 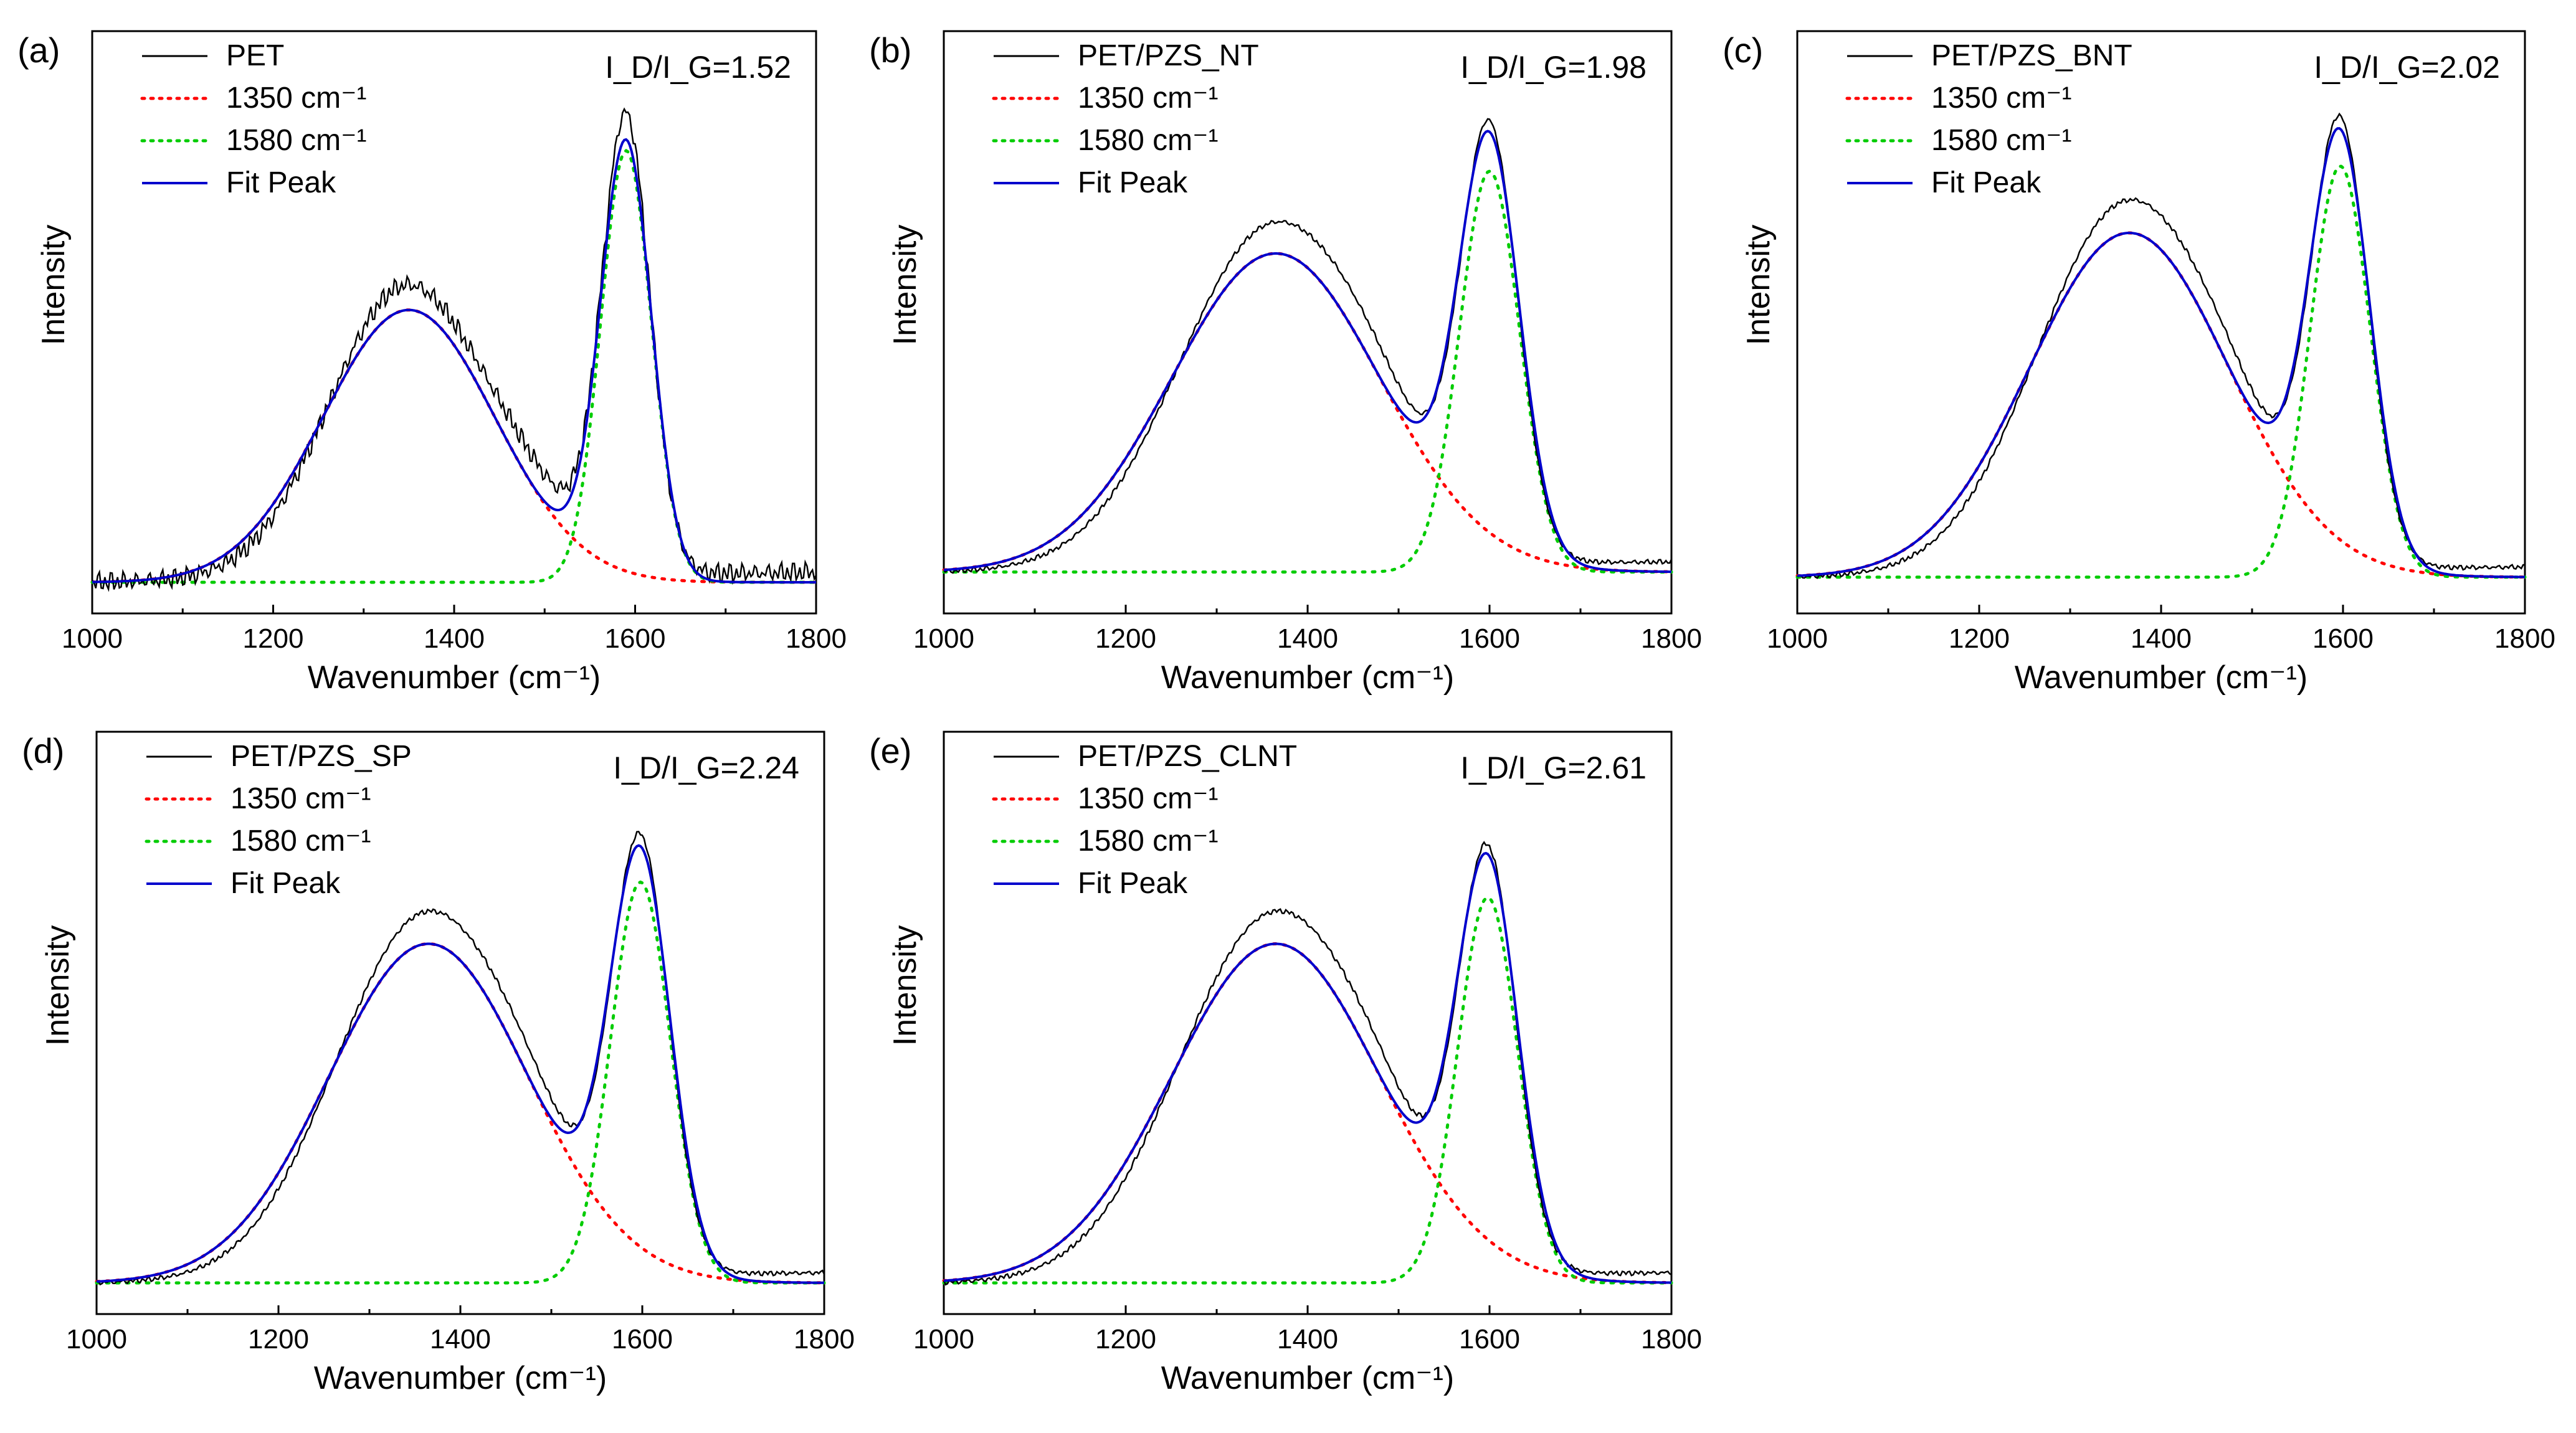 What do you see at coordinates (1743, 50) in the screenshot?
I see `panel-label: (c)` at bounding box center [1743, 50].